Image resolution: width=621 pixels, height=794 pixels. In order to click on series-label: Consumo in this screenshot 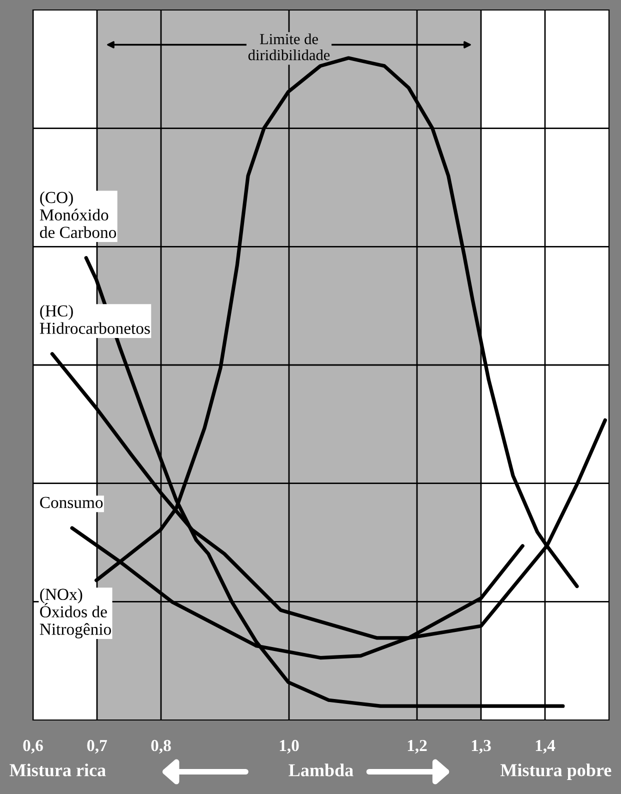, I will do `click(71, 502)`.